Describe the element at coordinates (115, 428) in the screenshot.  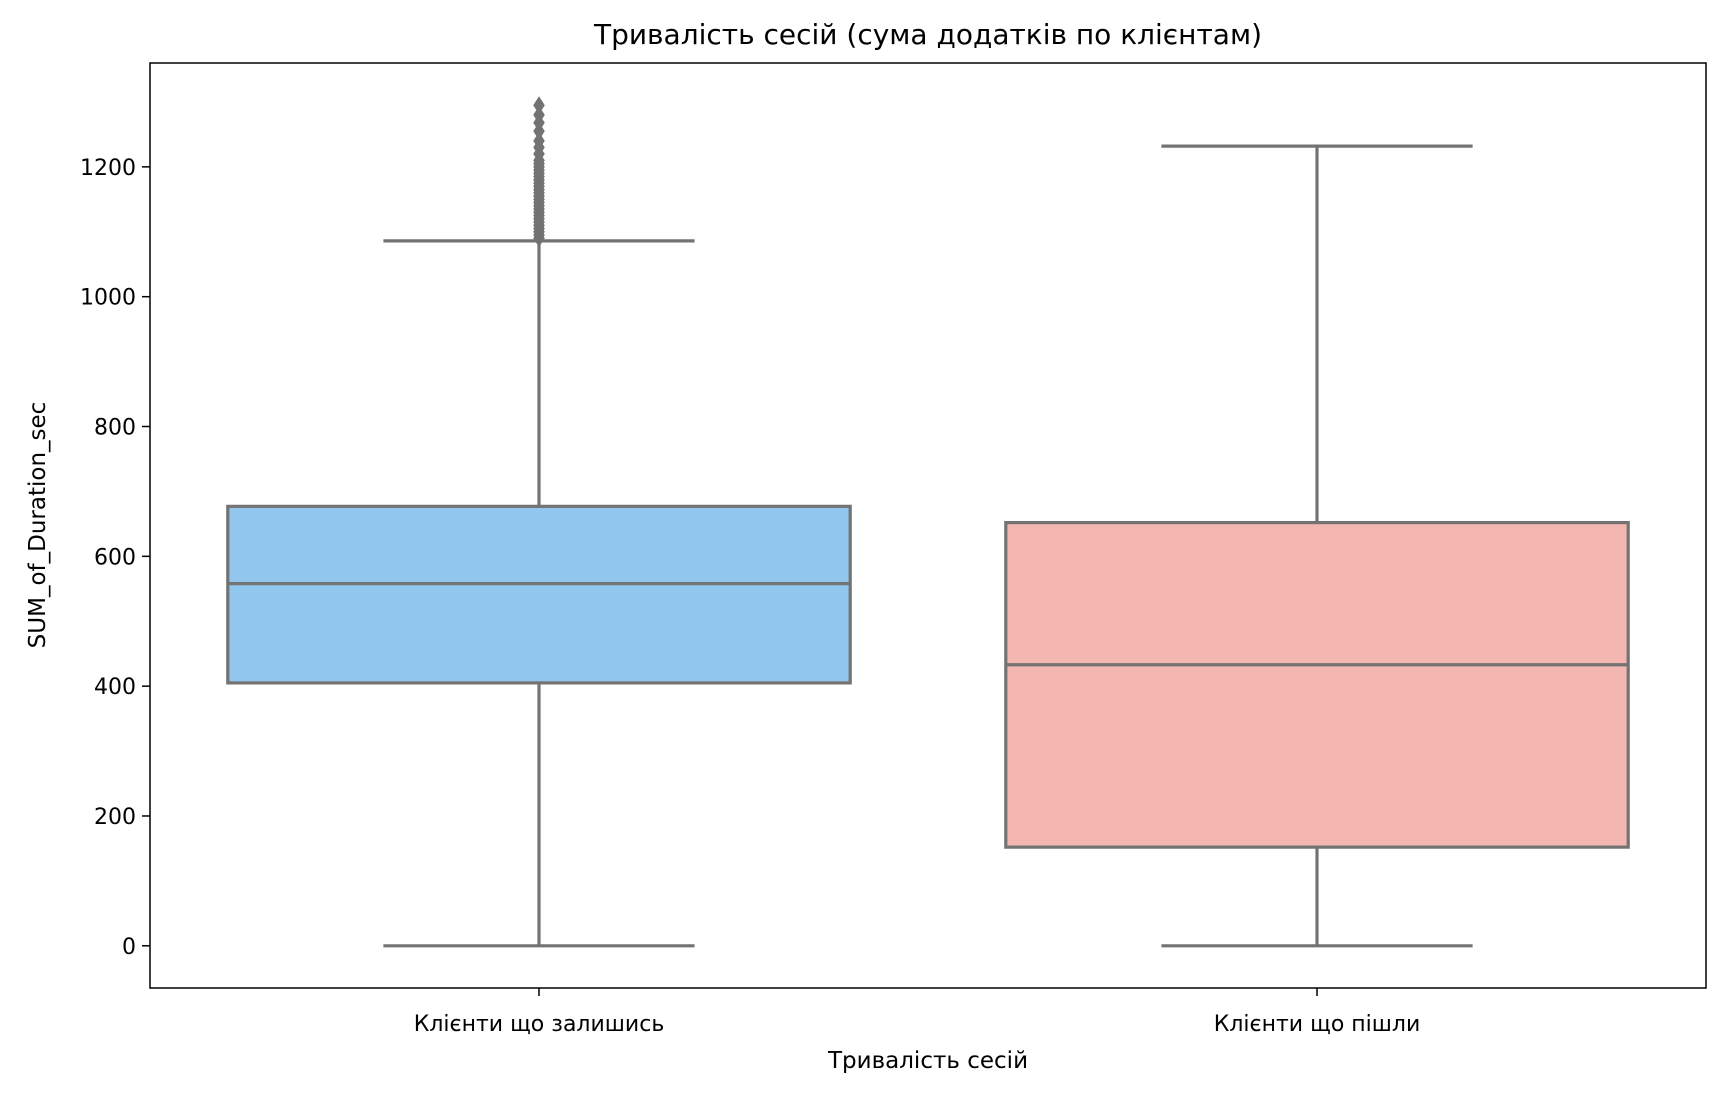
I see `y-tick-label: 800` at that location.